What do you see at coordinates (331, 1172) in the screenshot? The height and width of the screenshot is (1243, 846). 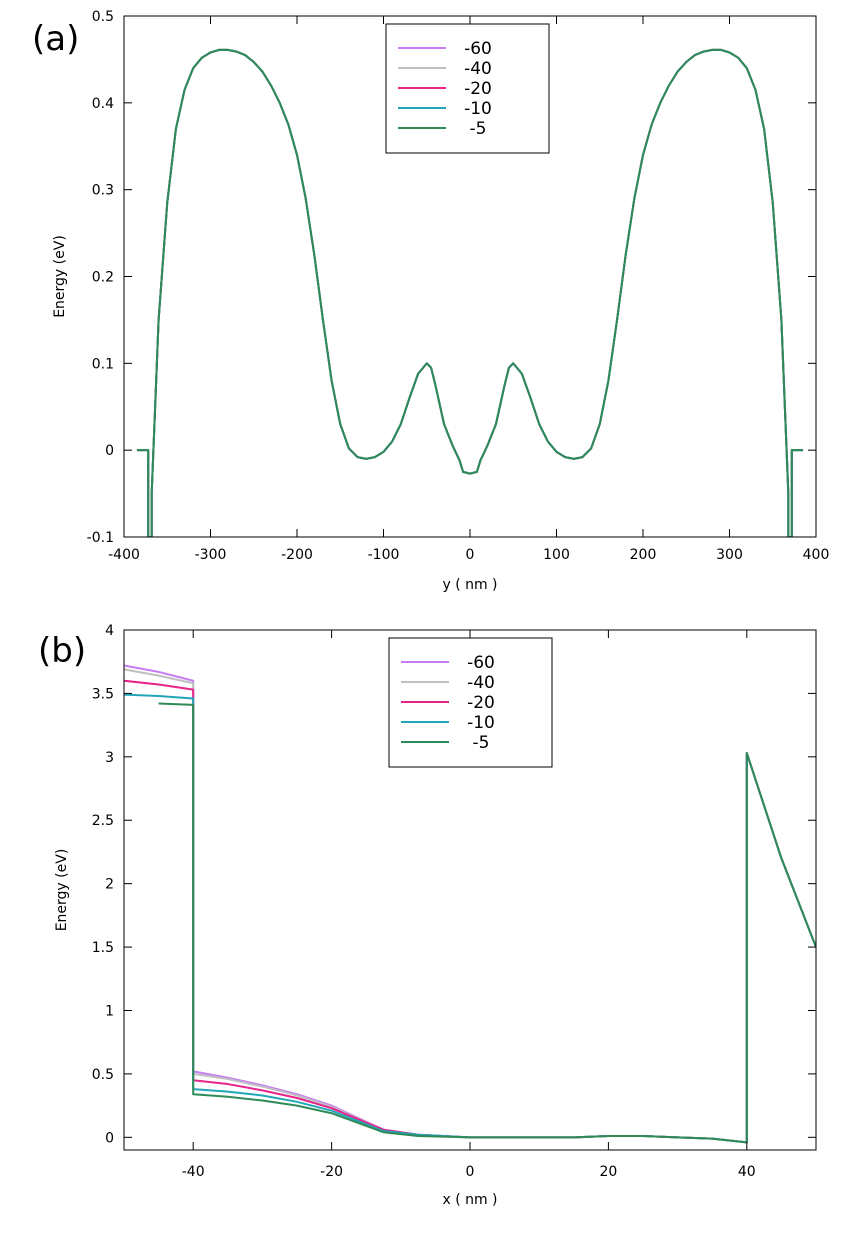 I see `x-tick-label: -20` at bounding box center [331, 1172].